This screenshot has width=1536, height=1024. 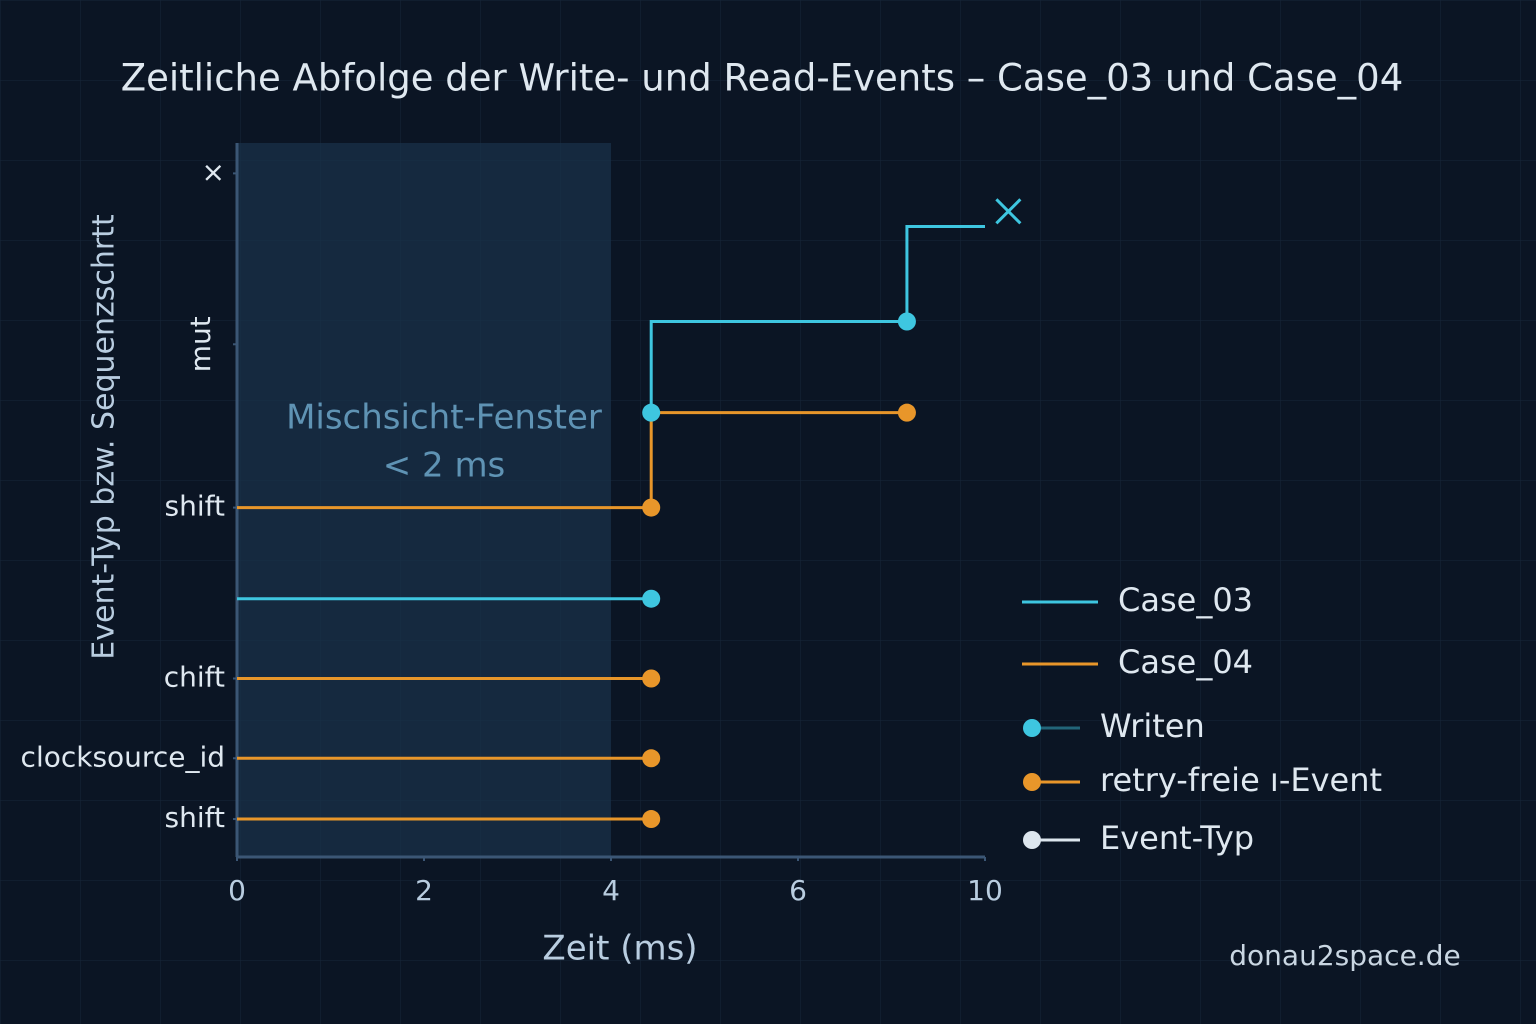 I want to click on watermark: donau2space.de, so click(x=1344, y=955).